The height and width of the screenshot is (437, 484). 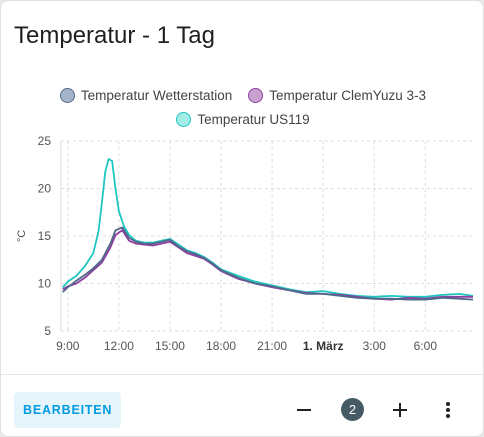 I want to click on y-tick-label: 5, so click(x=47, y=331).